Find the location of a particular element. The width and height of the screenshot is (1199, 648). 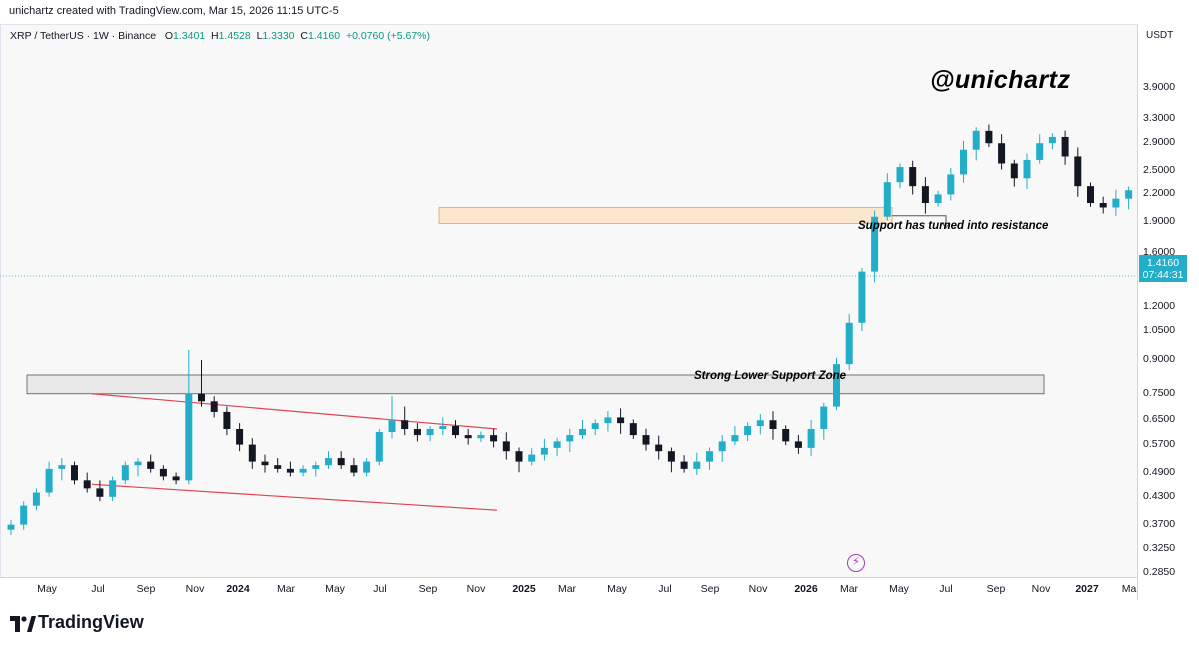

symbol-label: XRP / TetherUS · 1W · Binance is located at coordinates (83, 36).